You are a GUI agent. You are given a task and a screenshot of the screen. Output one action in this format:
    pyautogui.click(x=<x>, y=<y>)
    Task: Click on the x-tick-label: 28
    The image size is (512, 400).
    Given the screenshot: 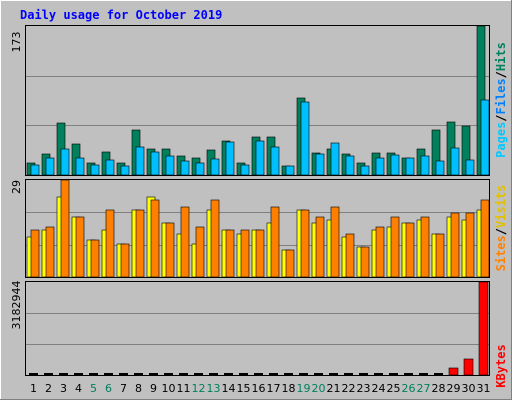 What is the action you would take?
    pyautogui.click(x=439, y=388)
    